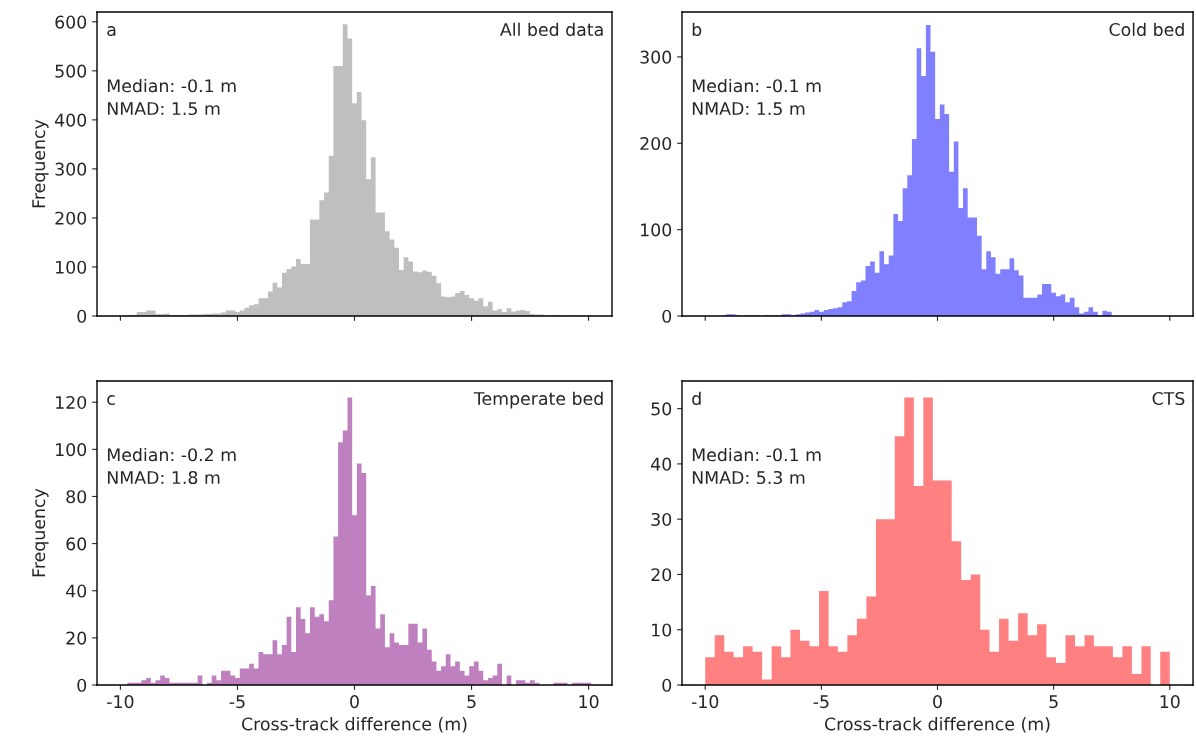 This screenshot has height=749, width=1196. What do you see at coordinates (76, 497) in the screenshot?
I see `y-tick-label: 80` at bounding box center [76, 497].